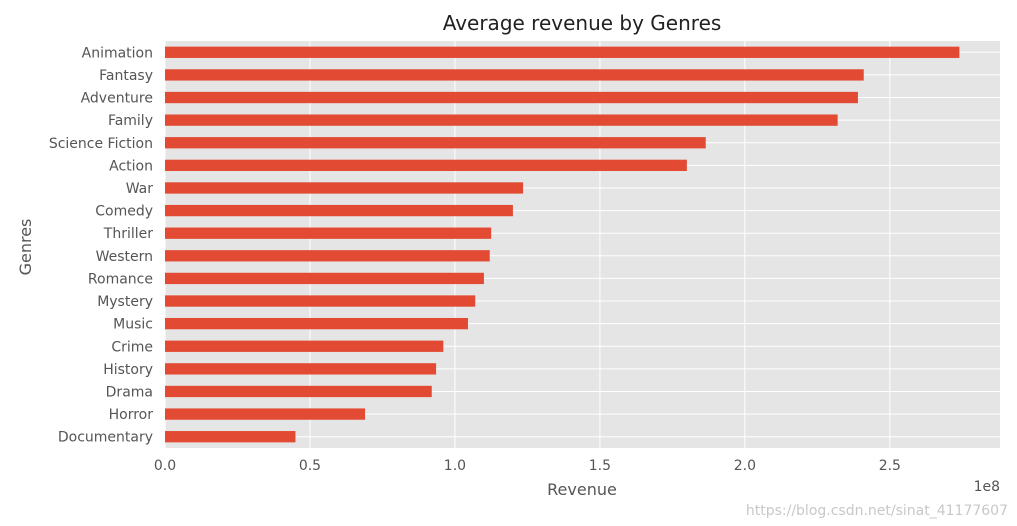  I want to click on bar-adventure, so click(511, 97).